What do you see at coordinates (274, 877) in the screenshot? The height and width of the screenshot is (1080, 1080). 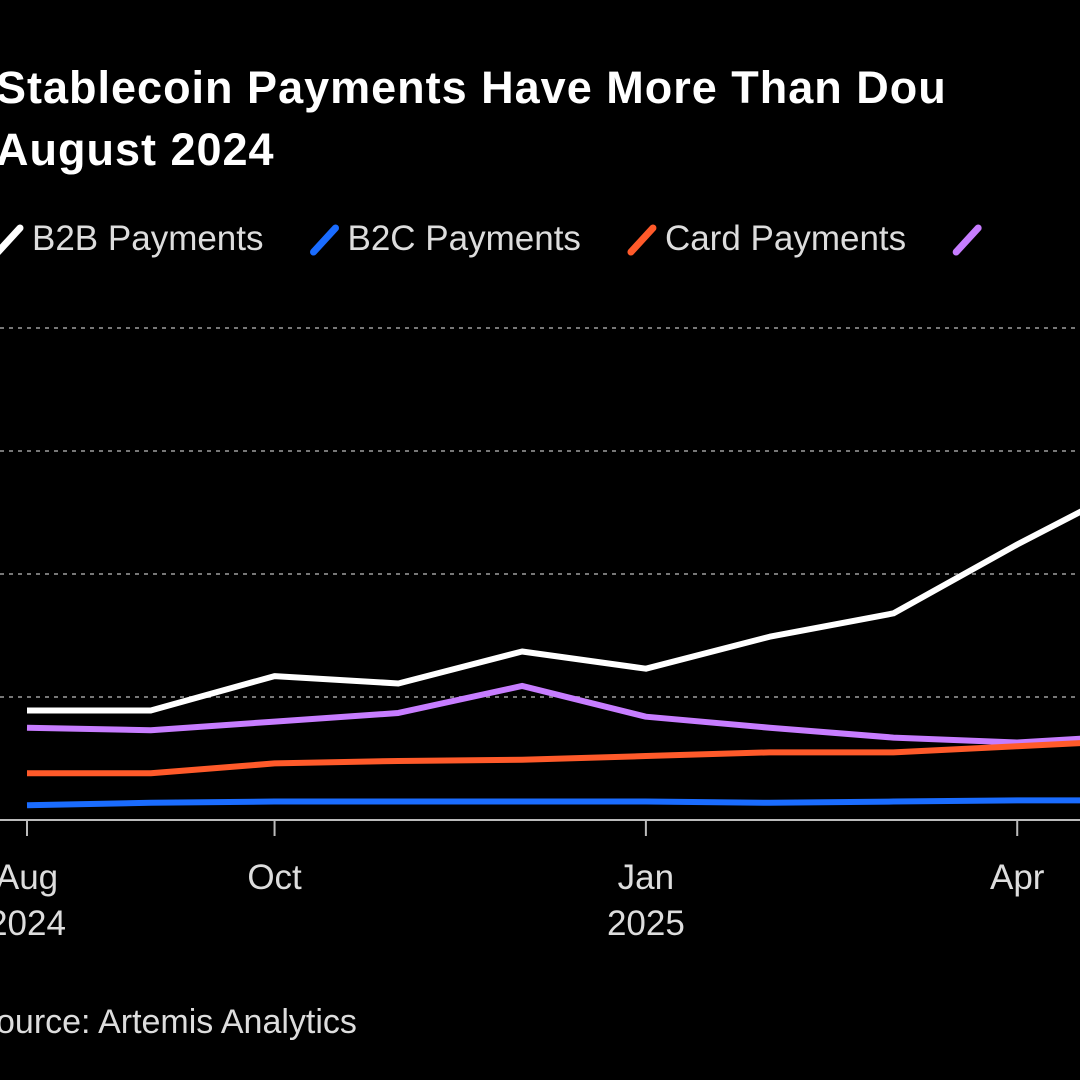 I see `x-tick-label: Oct` at bounding box center [274, 877].